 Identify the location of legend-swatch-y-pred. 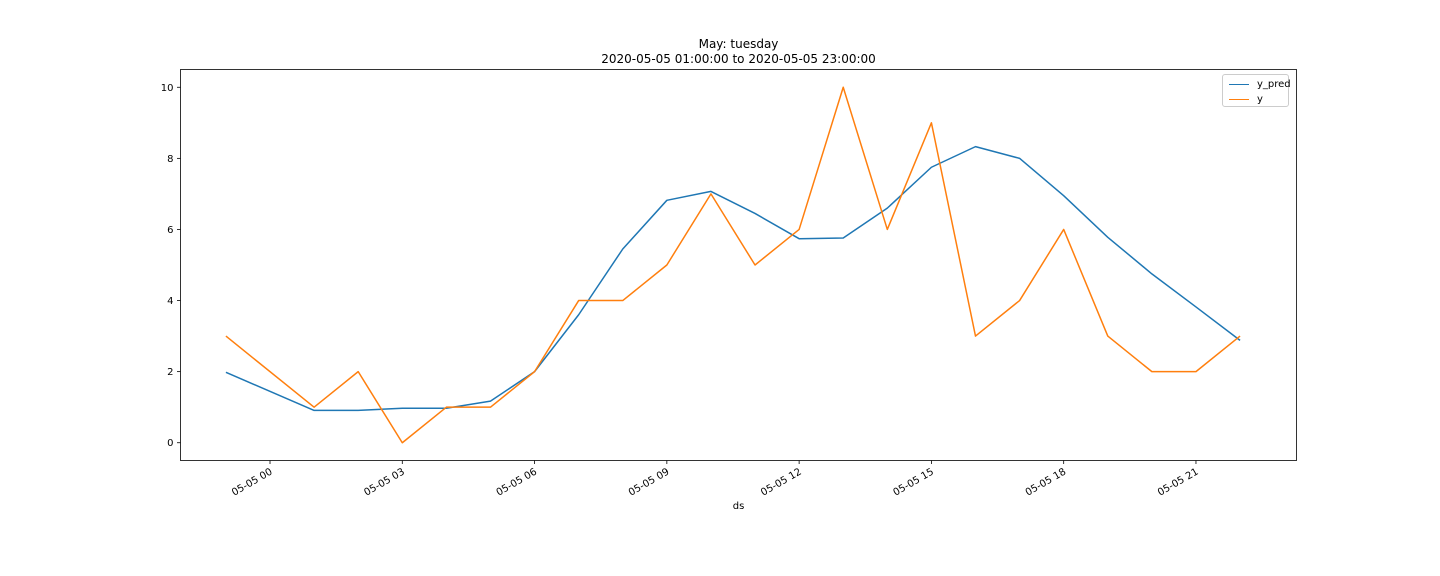
(1239, 84).